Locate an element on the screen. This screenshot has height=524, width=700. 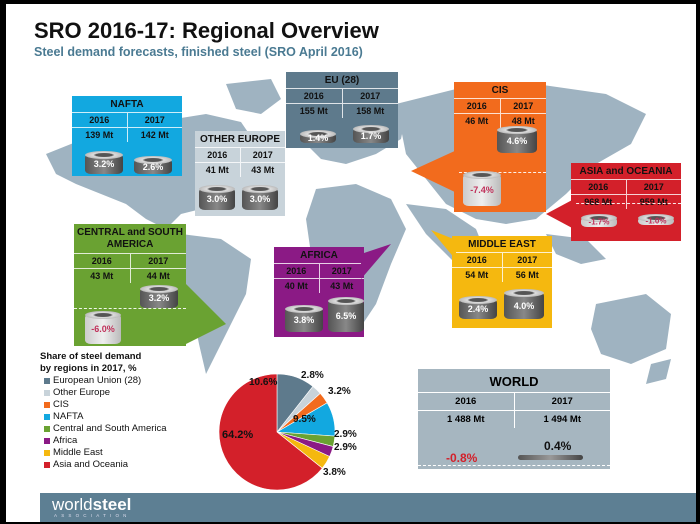
pie-slice is located at coordinates (270, 432).